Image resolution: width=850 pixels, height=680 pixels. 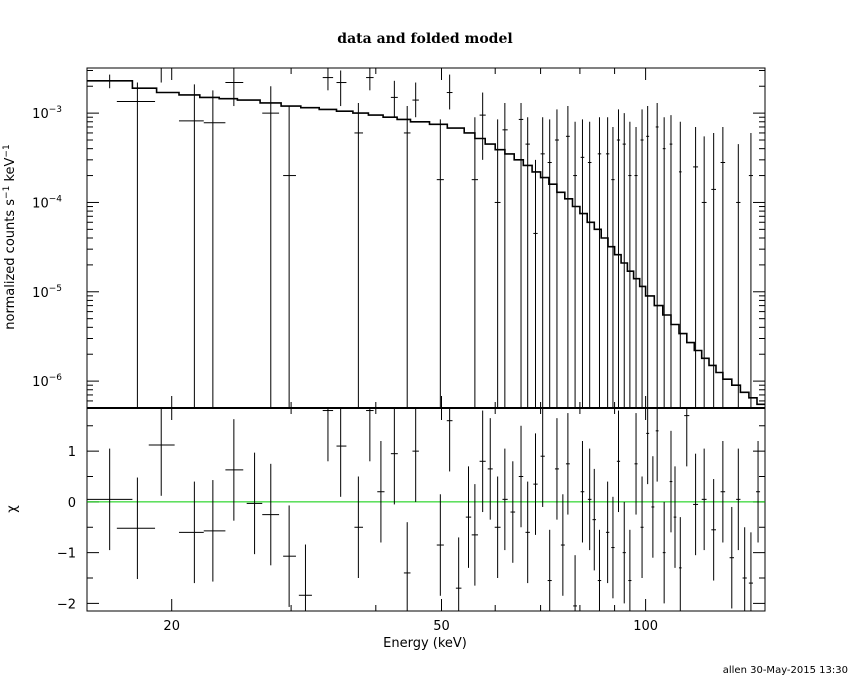 I want to click on ylabel-sup2: −1, so click(x=7, y=150).